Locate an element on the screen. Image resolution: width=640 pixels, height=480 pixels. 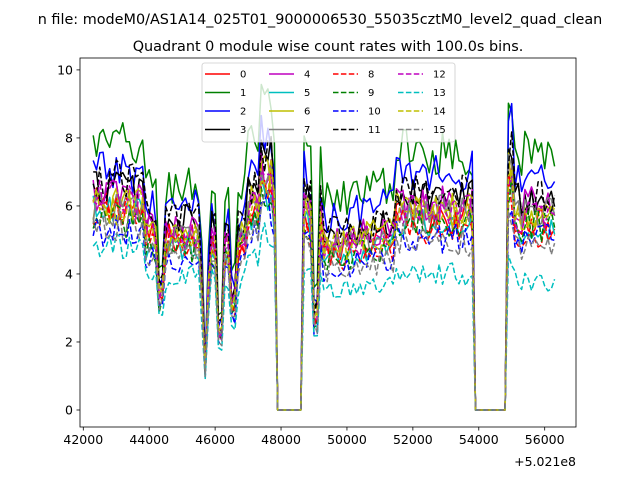
x-tick-label: 50000 is located at coordinates (347, 439).